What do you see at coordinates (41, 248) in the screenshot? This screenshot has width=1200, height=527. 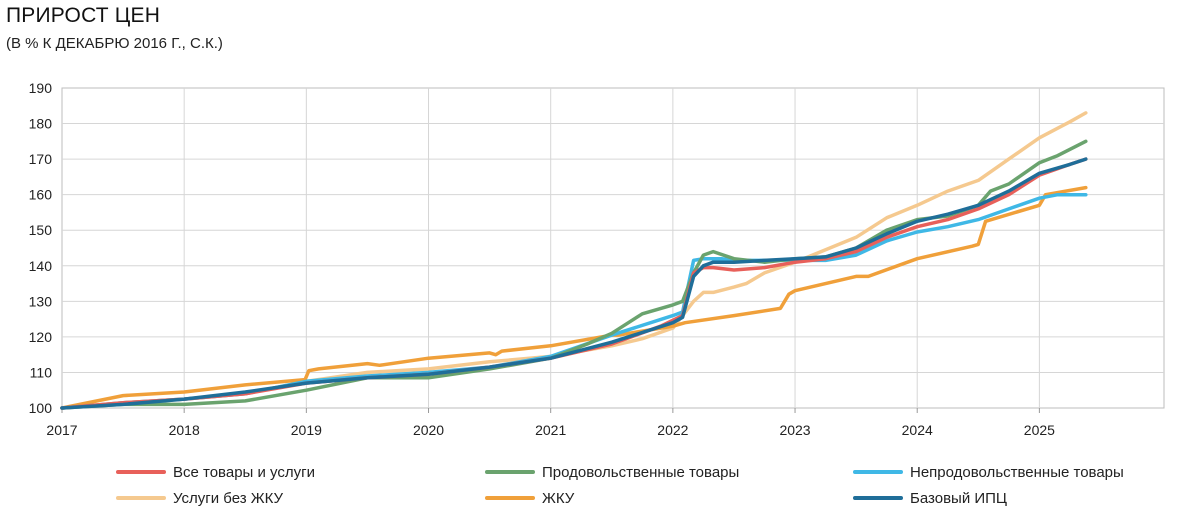 I see `y-axis: 100 110 120 130 140 150 160 170 180 190` at bounding box center [41, 248].